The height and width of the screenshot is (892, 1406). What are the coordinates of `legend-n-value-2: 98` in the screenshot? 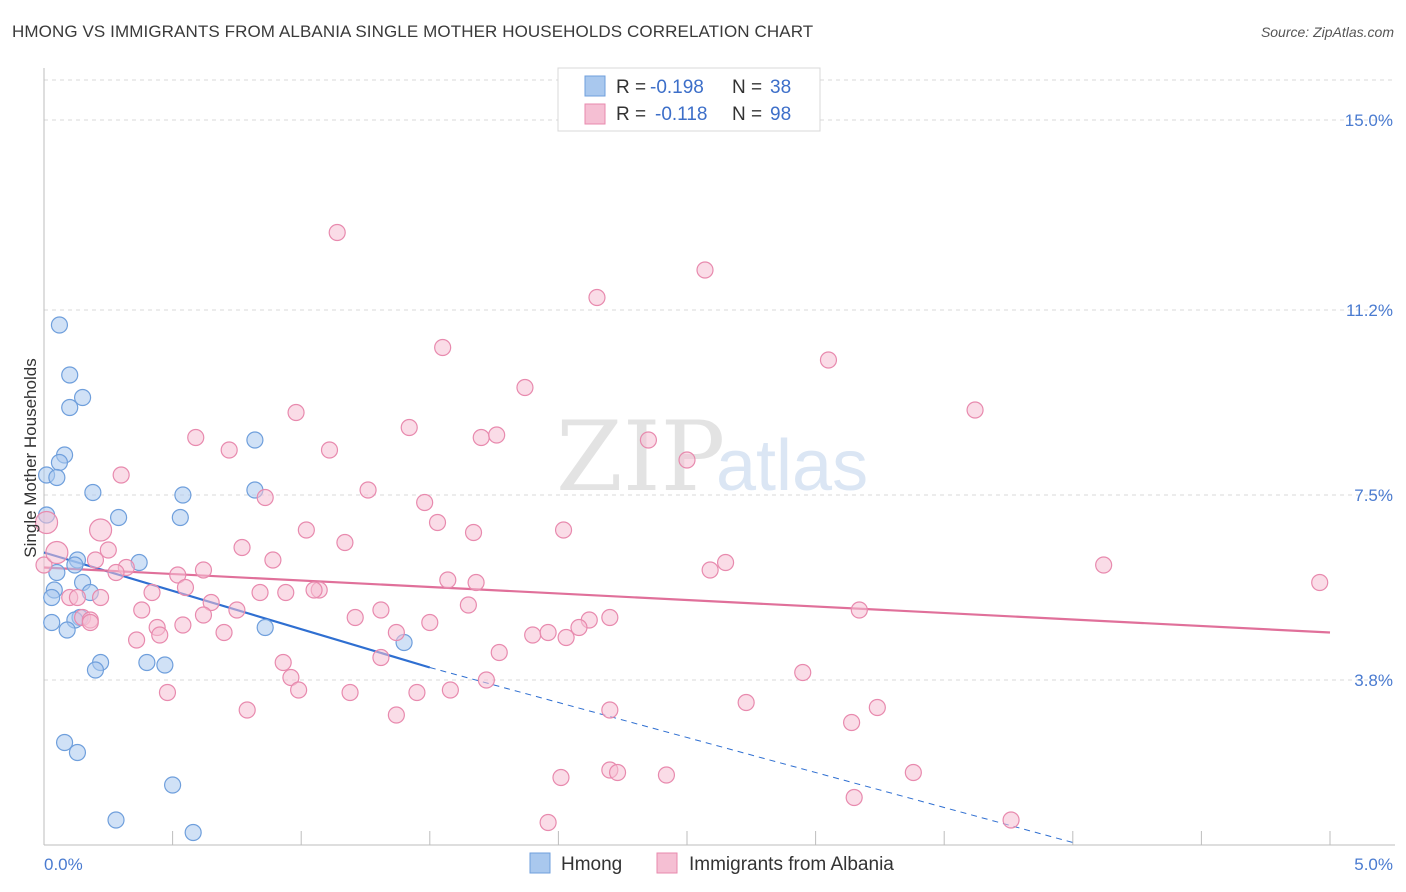 It's located at (780, 114).